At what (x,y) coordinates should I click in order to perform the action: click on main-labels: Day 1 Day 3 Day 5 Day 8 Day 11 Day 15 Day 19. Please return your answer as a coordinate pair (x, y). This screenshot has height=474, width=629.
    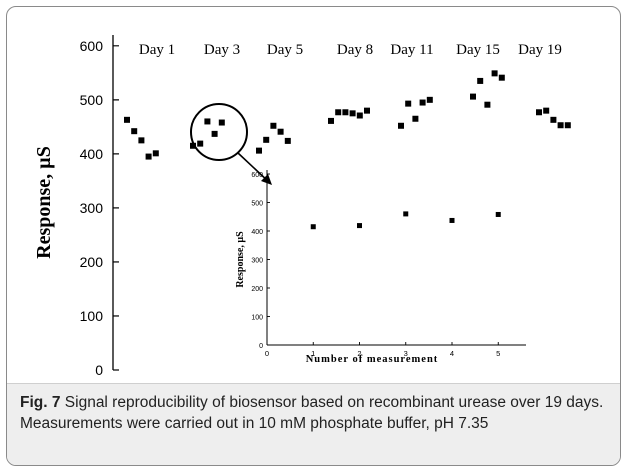
    Looking at the image, I should click on (350, 50).